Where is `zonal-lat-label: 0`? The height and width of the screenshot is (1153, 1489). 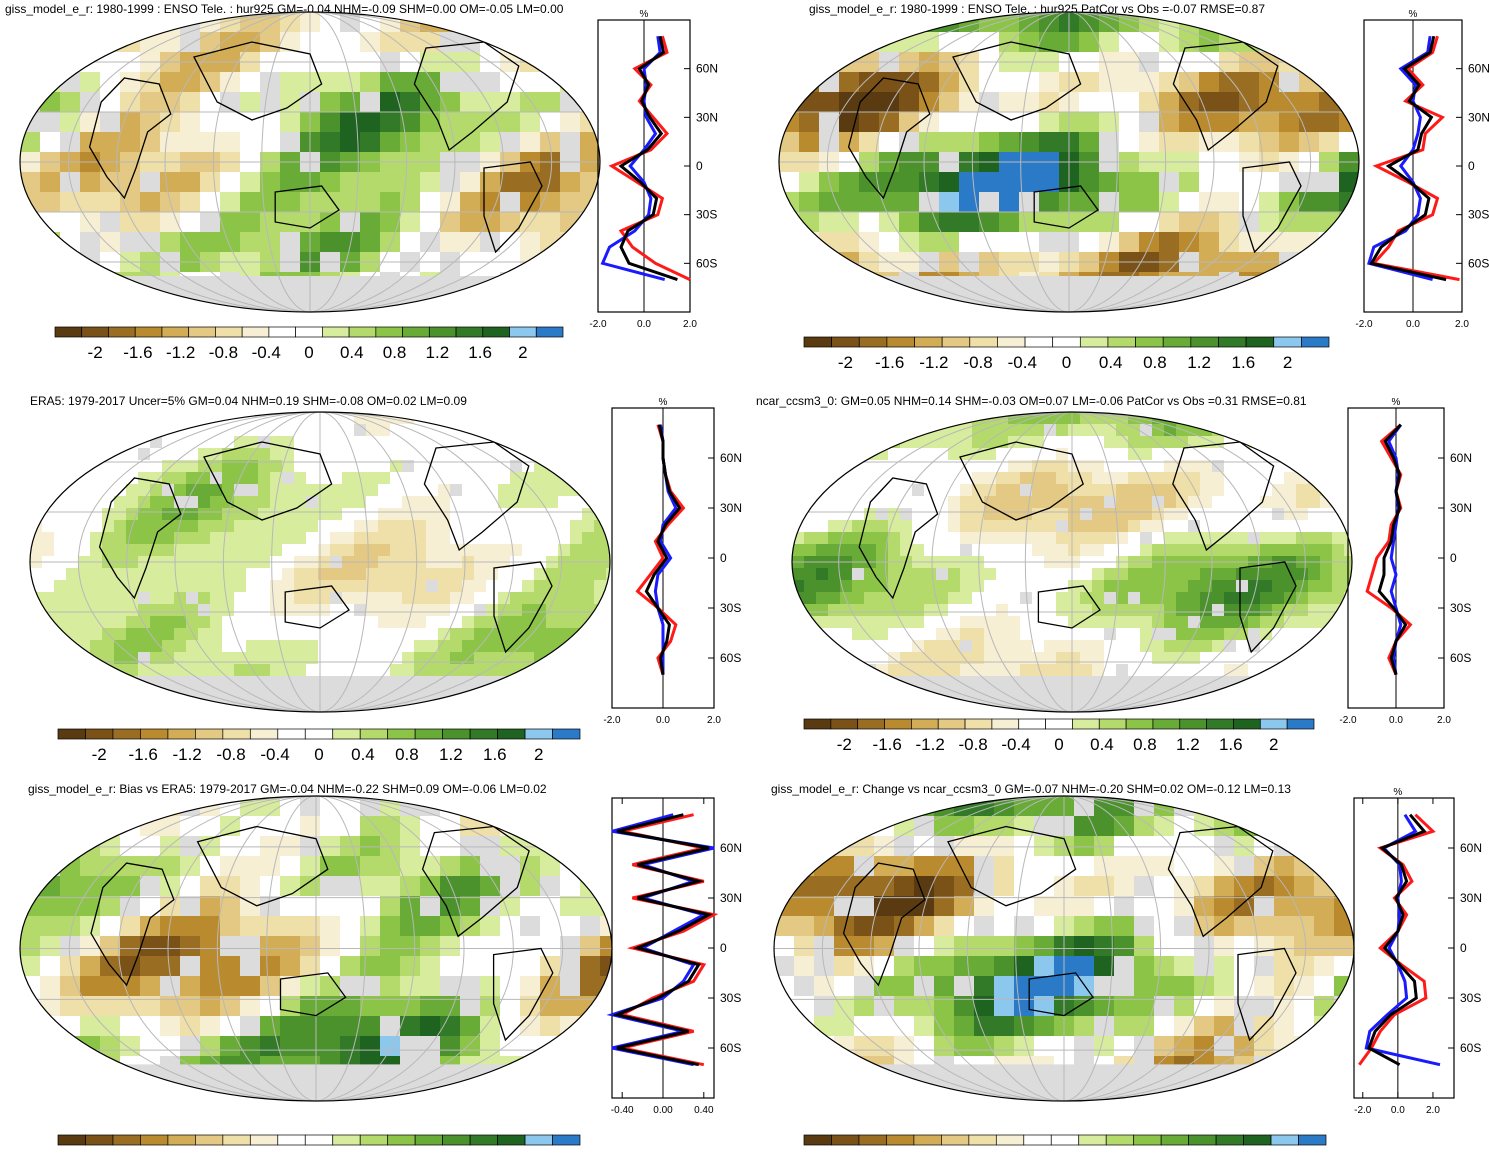 zonal-lat-label: 0 is located at coordinates (699, 166).